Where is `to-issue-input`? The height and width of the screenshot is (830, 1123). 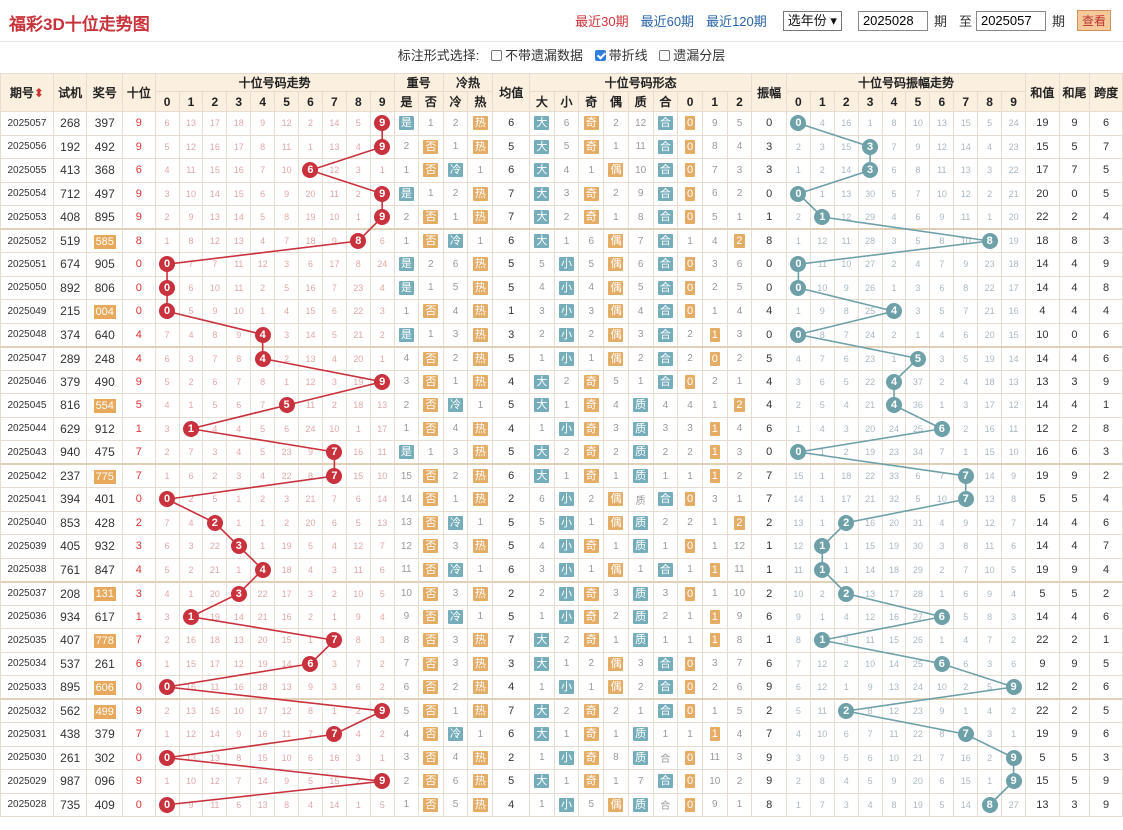 to-issue-input is located at coordinates (1010, 20).